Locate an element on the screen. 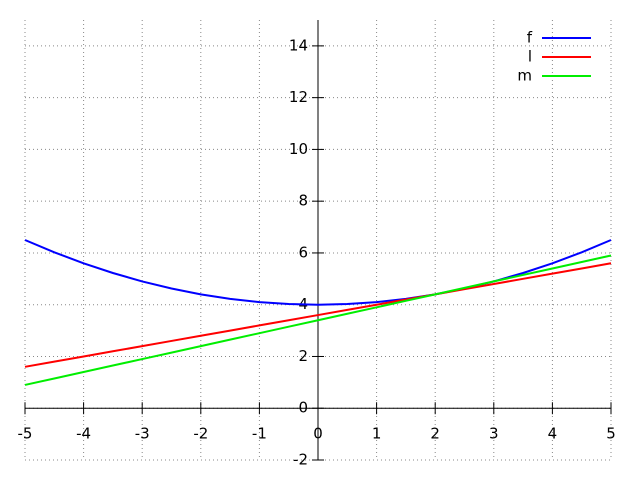 This screenshot has height=480, width=640. x-tick-label: -2 is located at coordinates (200, 434).